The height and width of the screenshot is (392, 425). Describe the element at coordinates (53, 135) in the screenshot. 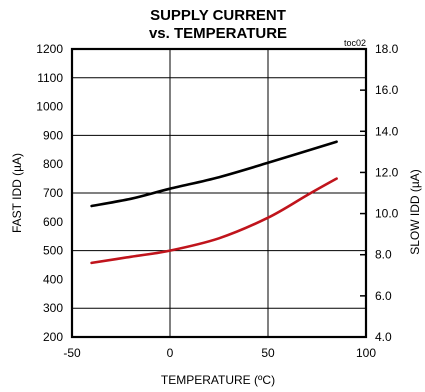

I see `y-tick-label: 900` at that location.